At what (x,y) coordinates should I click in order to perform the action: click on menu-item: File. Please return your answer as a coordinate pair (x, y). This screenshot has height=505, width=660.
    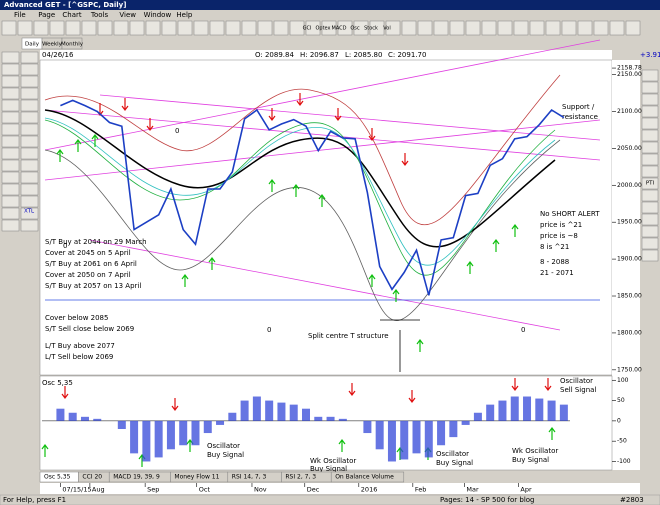
    Looking at the image, I should click on (20, 15).